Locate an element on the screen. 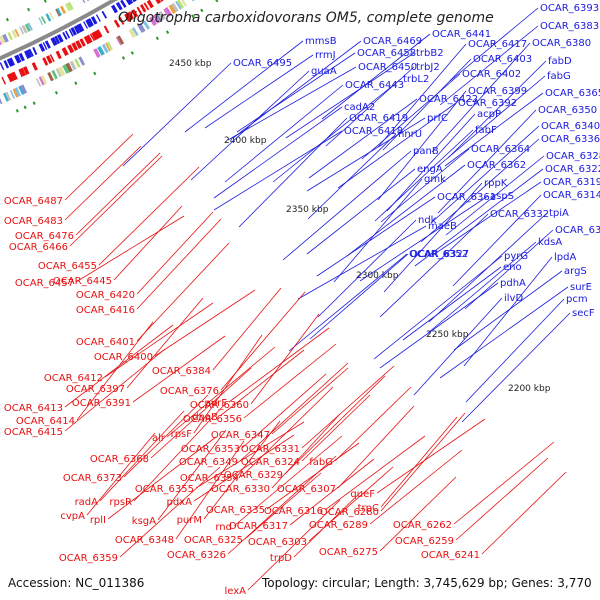 This screenshot has width=600, height=600. forward-gene-label: panB is located at coordinates (426, 151).